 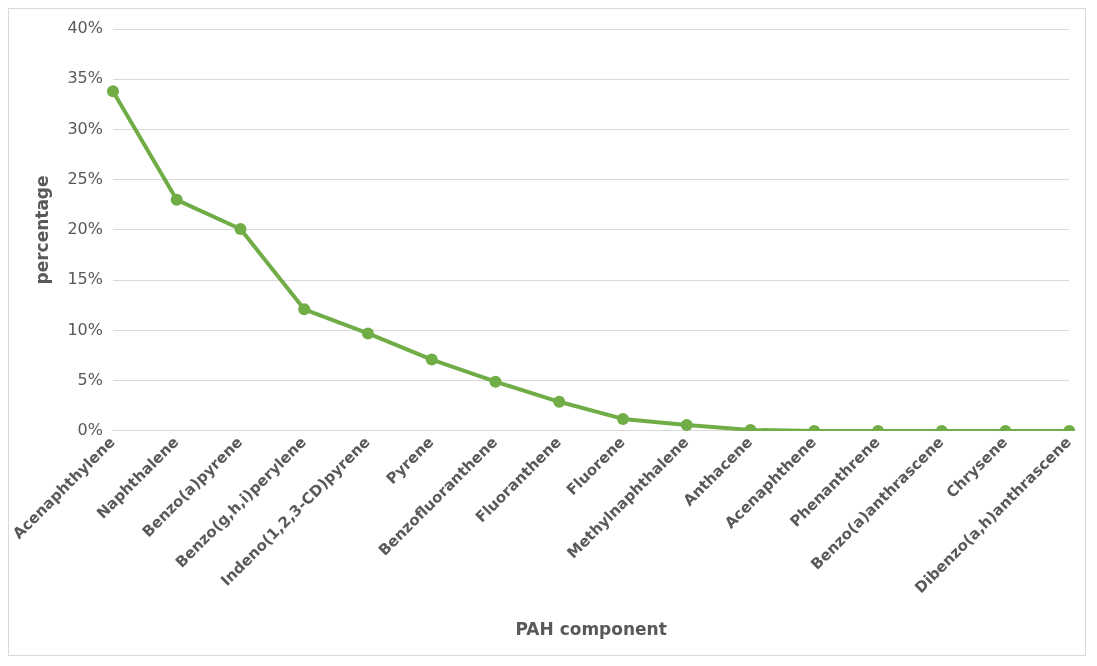 What do you see at coordinates (41, 230) in the screenshot?
I see `y-axis-title: percentage` at bounding box center [41, 230].